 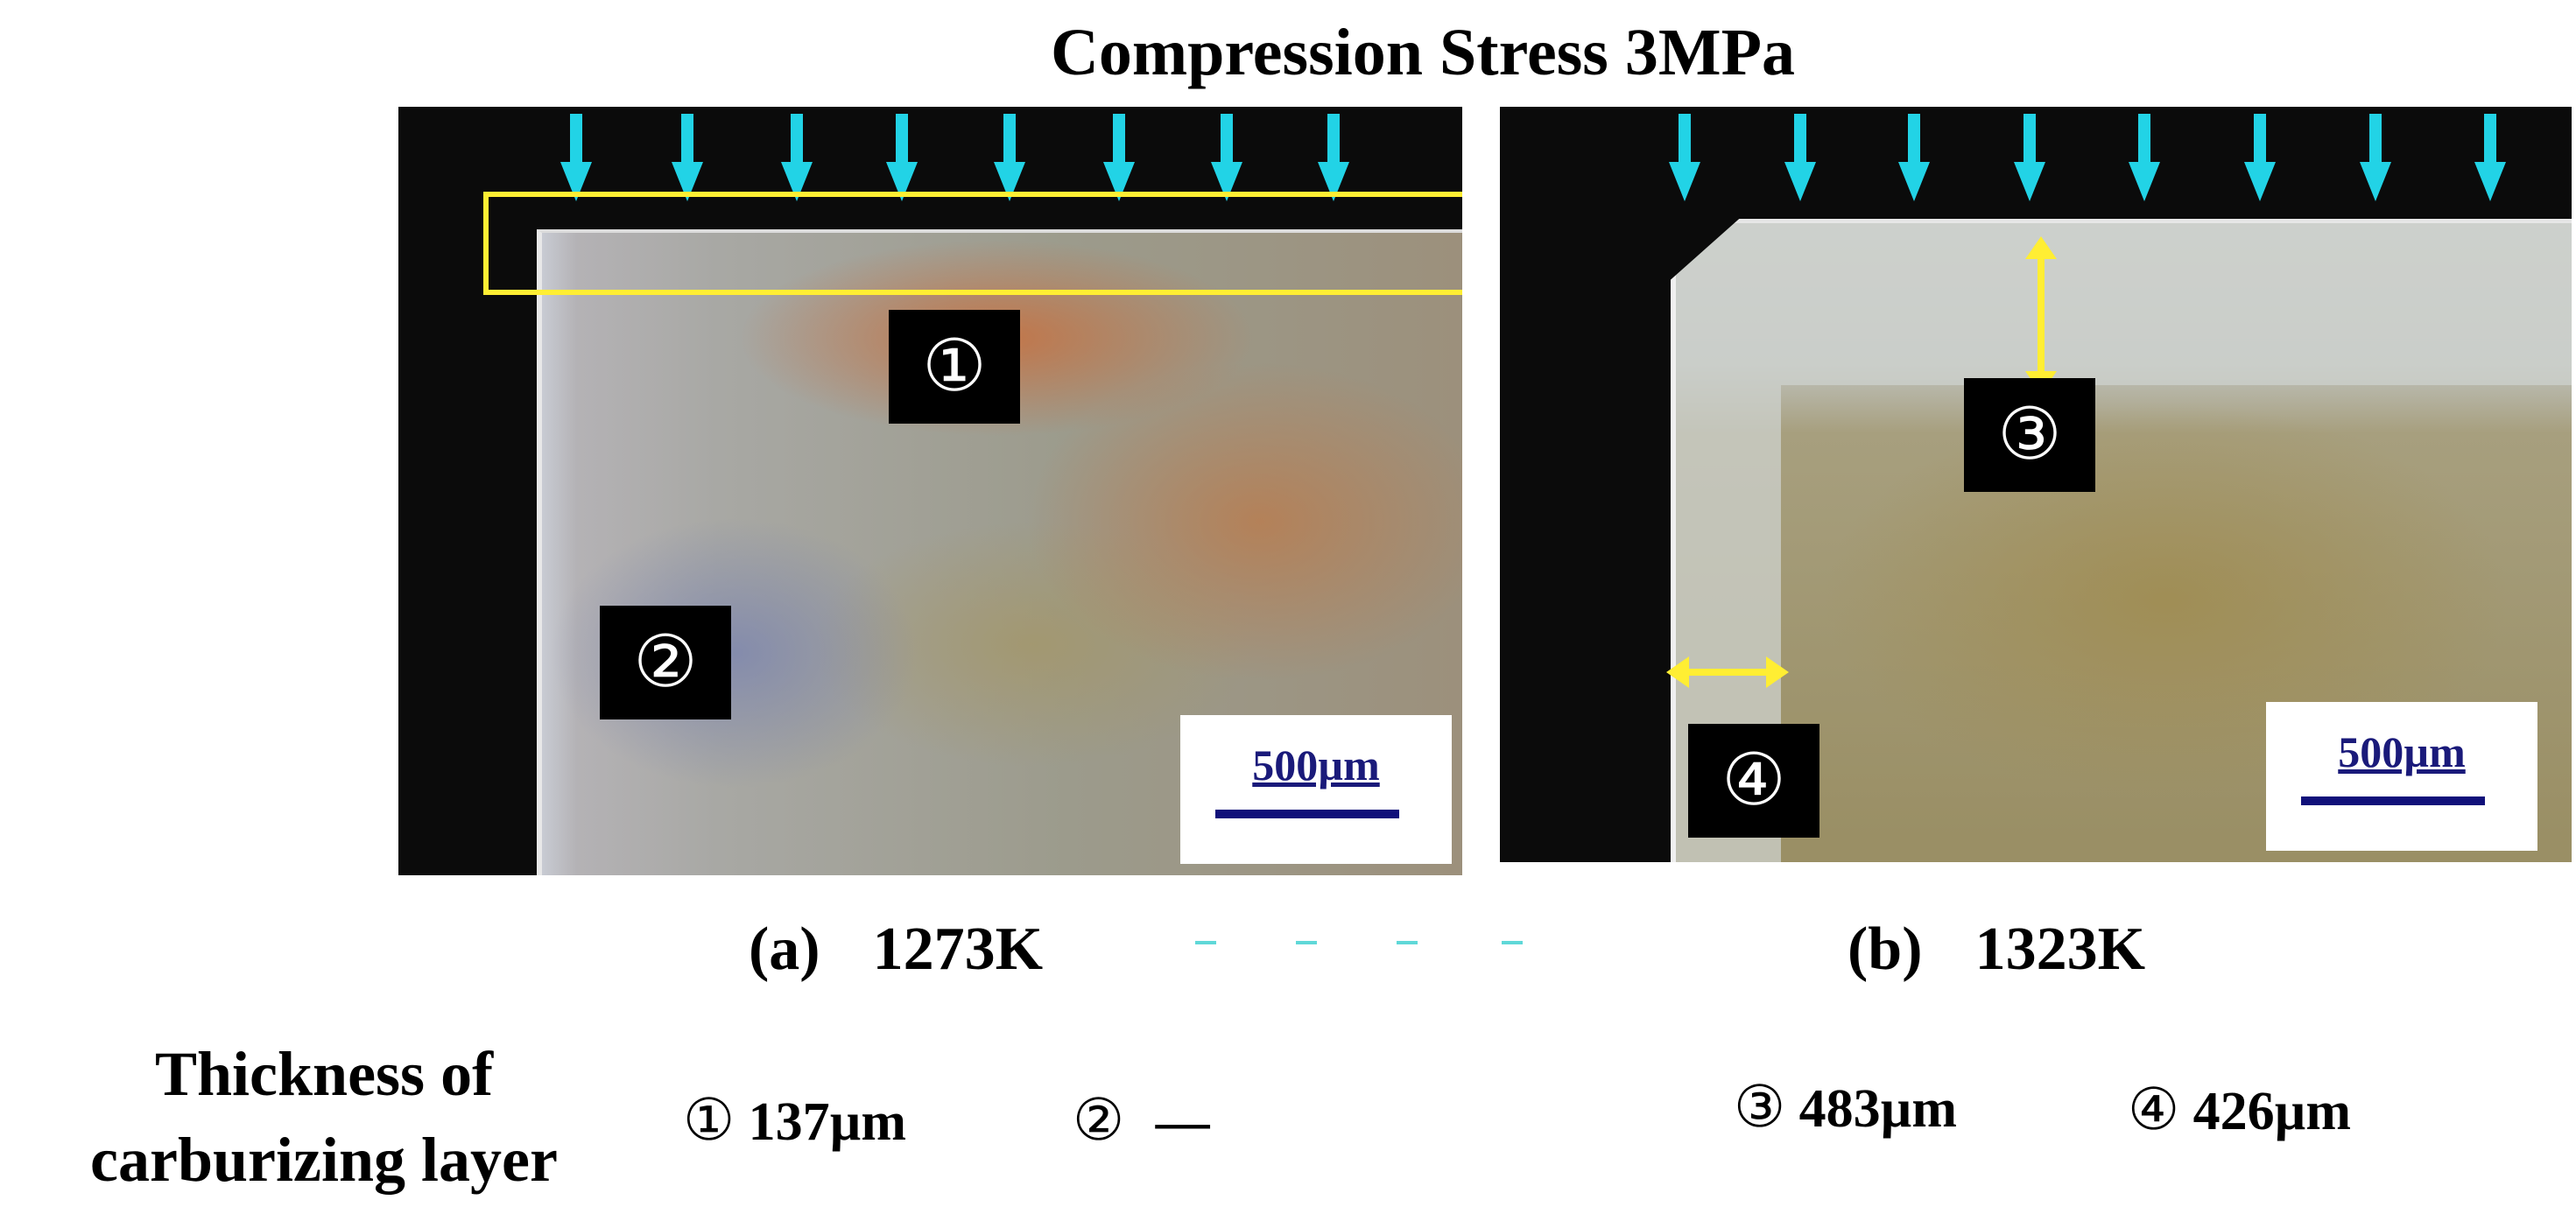 I want to click on marker-1-label: ①, so click(x=709, y=1120).